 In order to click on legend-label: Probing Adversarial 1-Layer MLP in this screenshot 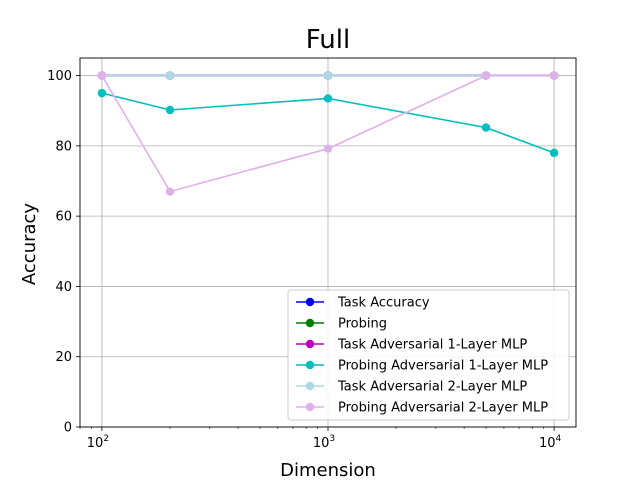, I will do `click(443, 366)`.